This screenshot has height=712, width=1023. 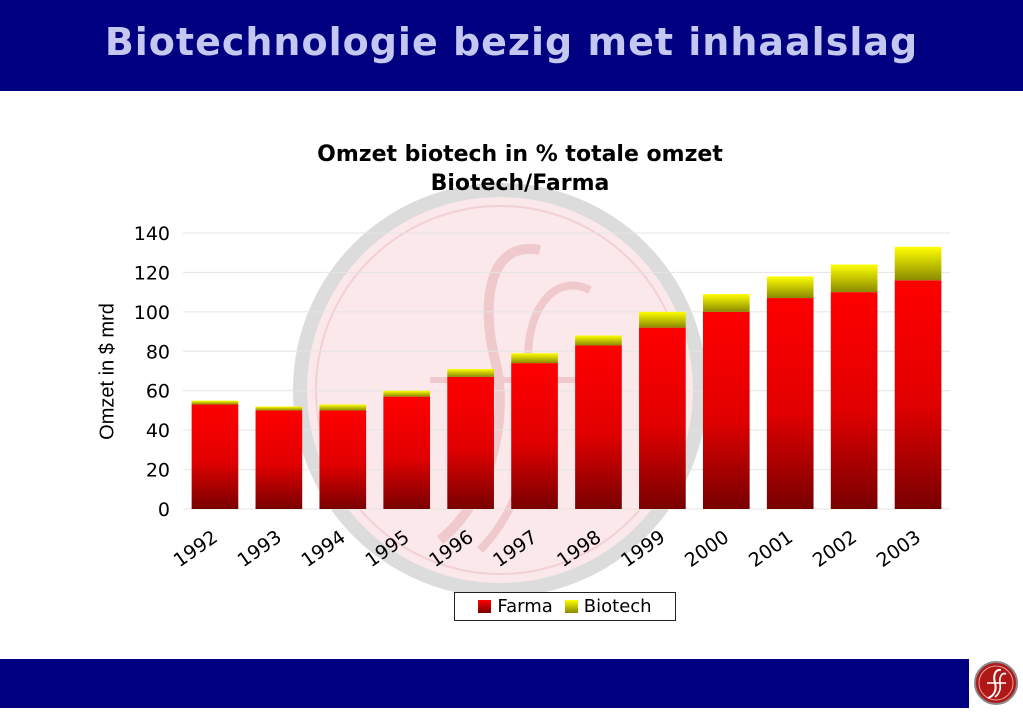 I want to click on x-tick-label: 1995, so click(x=387, y=549).